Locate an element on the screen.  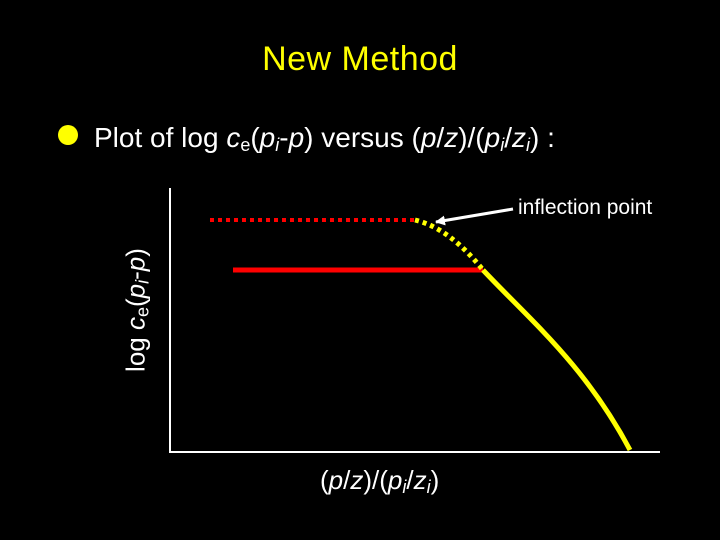
xlabel-mid: )/( is located at coordinates (375, 480).